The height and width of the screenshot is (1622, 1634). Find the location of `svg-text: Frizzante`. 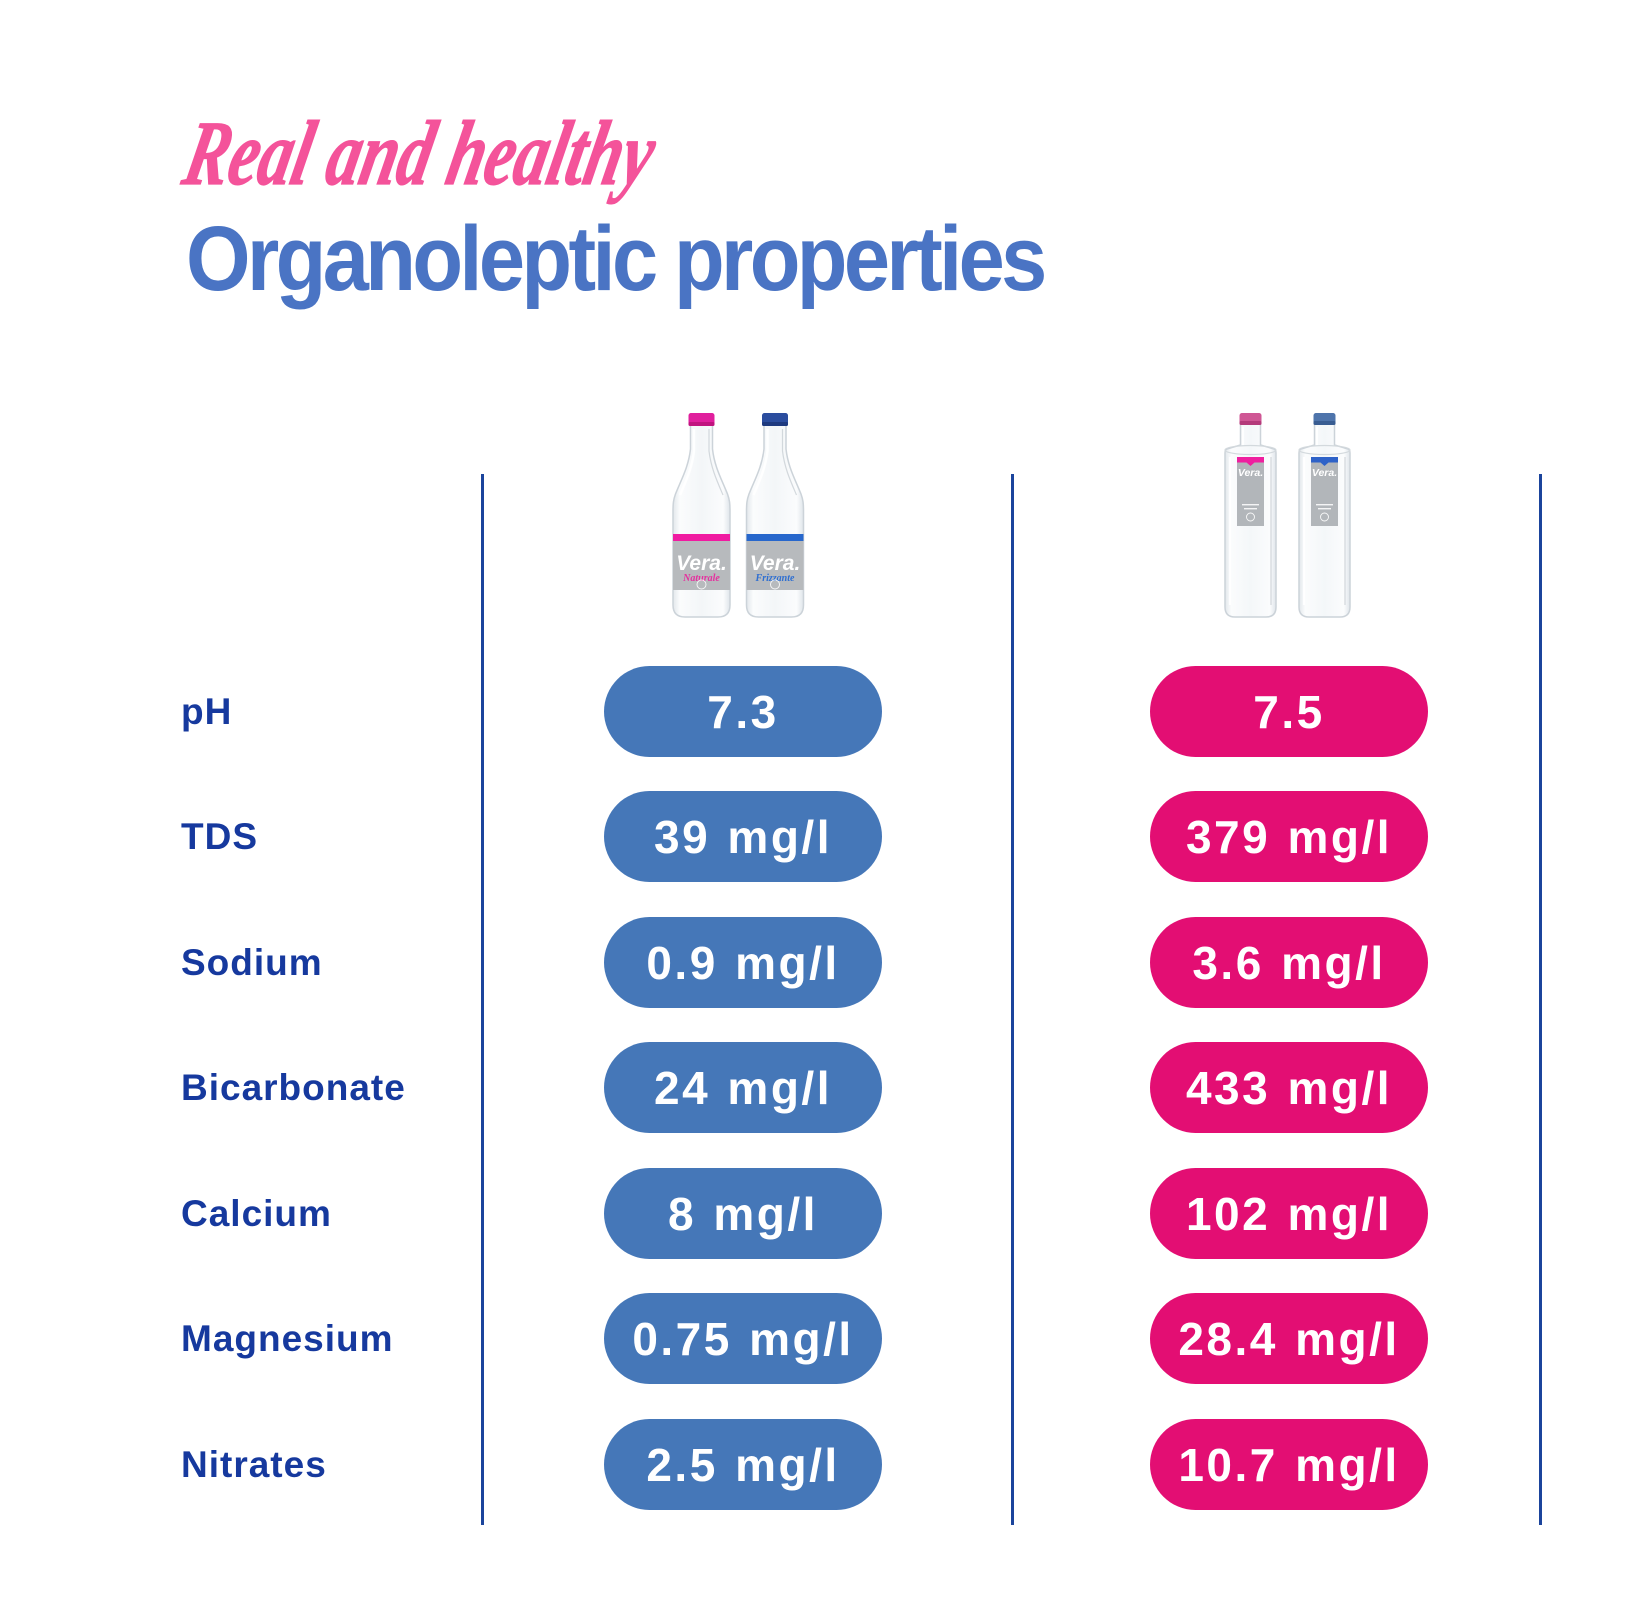

svg-text: Frizzante is located at coordinates (775, 578).